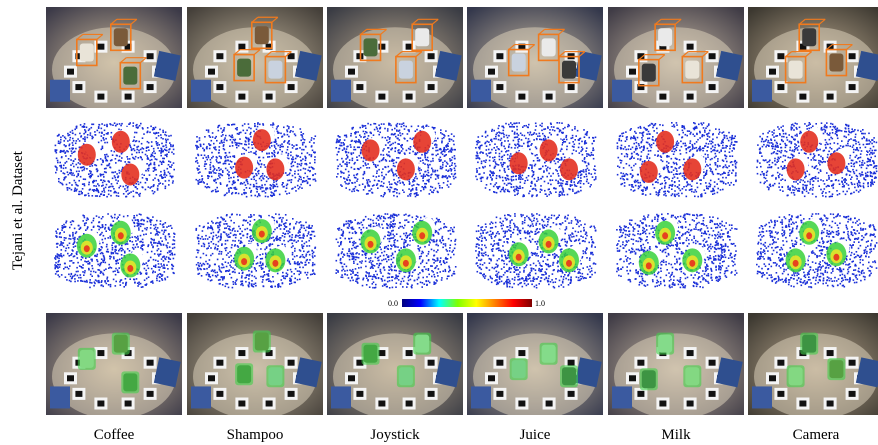  What do you see at coordinates (393, 303) in the screenshot?
I see `colorbar-min-label: 0.0` at bounding box center [393, 303].